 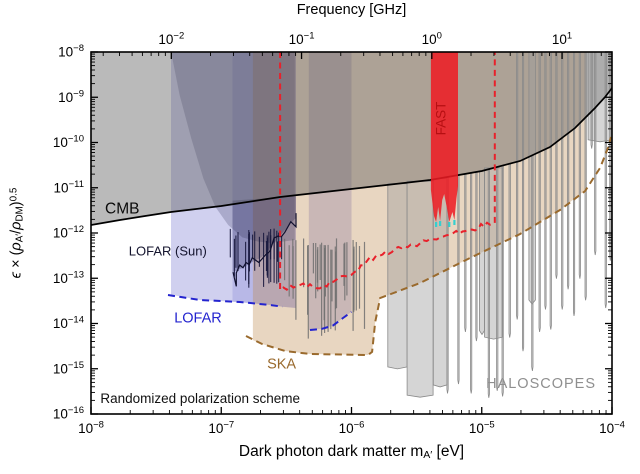 What do you see at coordinates (171, 39) in the screenshot?
I see `svg-text: 10⁻²` at bounding box center [171, 39].